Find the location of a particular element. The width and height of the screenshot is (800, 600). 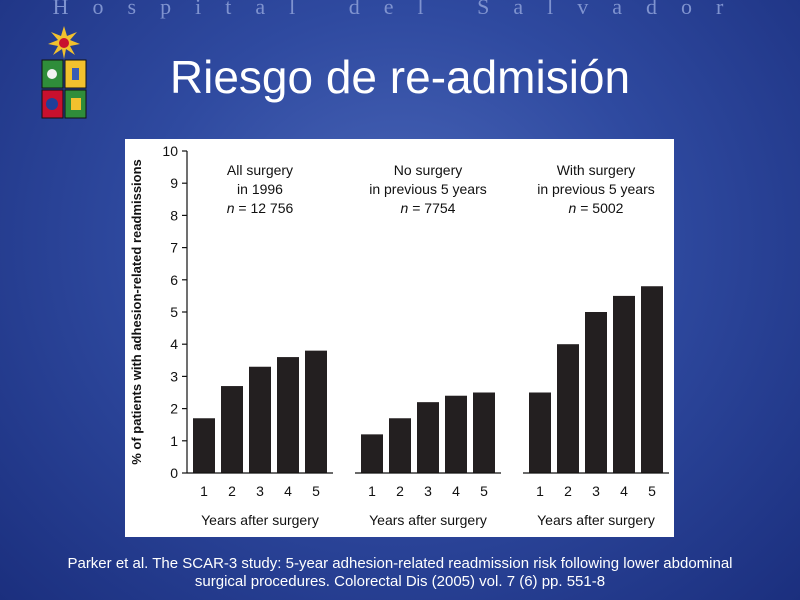

y-tick-label: 0 is located at coordinates (174, 473).